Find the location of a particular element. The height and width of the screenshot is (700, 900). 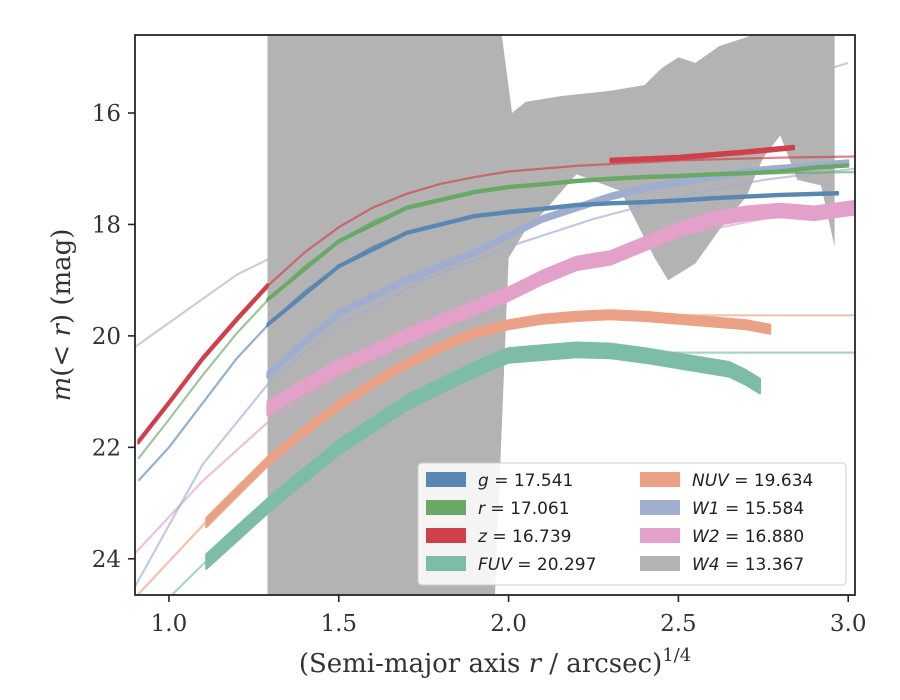

legend-label-fuv: FUV = 20.297 is located at coordinates (537, 565).